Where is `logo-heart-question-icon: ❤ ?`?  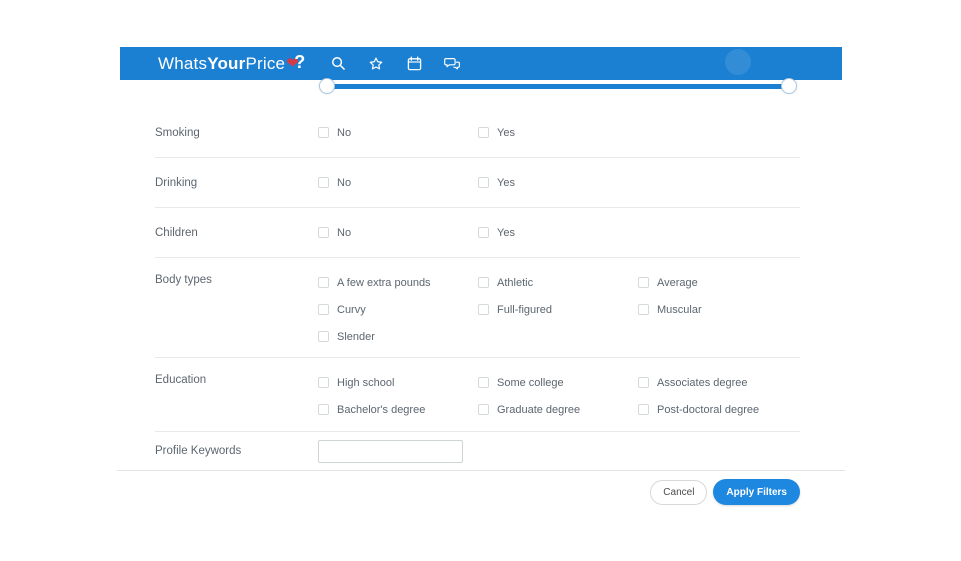 logo-heart-question-icon: ❤ ? is located at coordinates (296, 61).